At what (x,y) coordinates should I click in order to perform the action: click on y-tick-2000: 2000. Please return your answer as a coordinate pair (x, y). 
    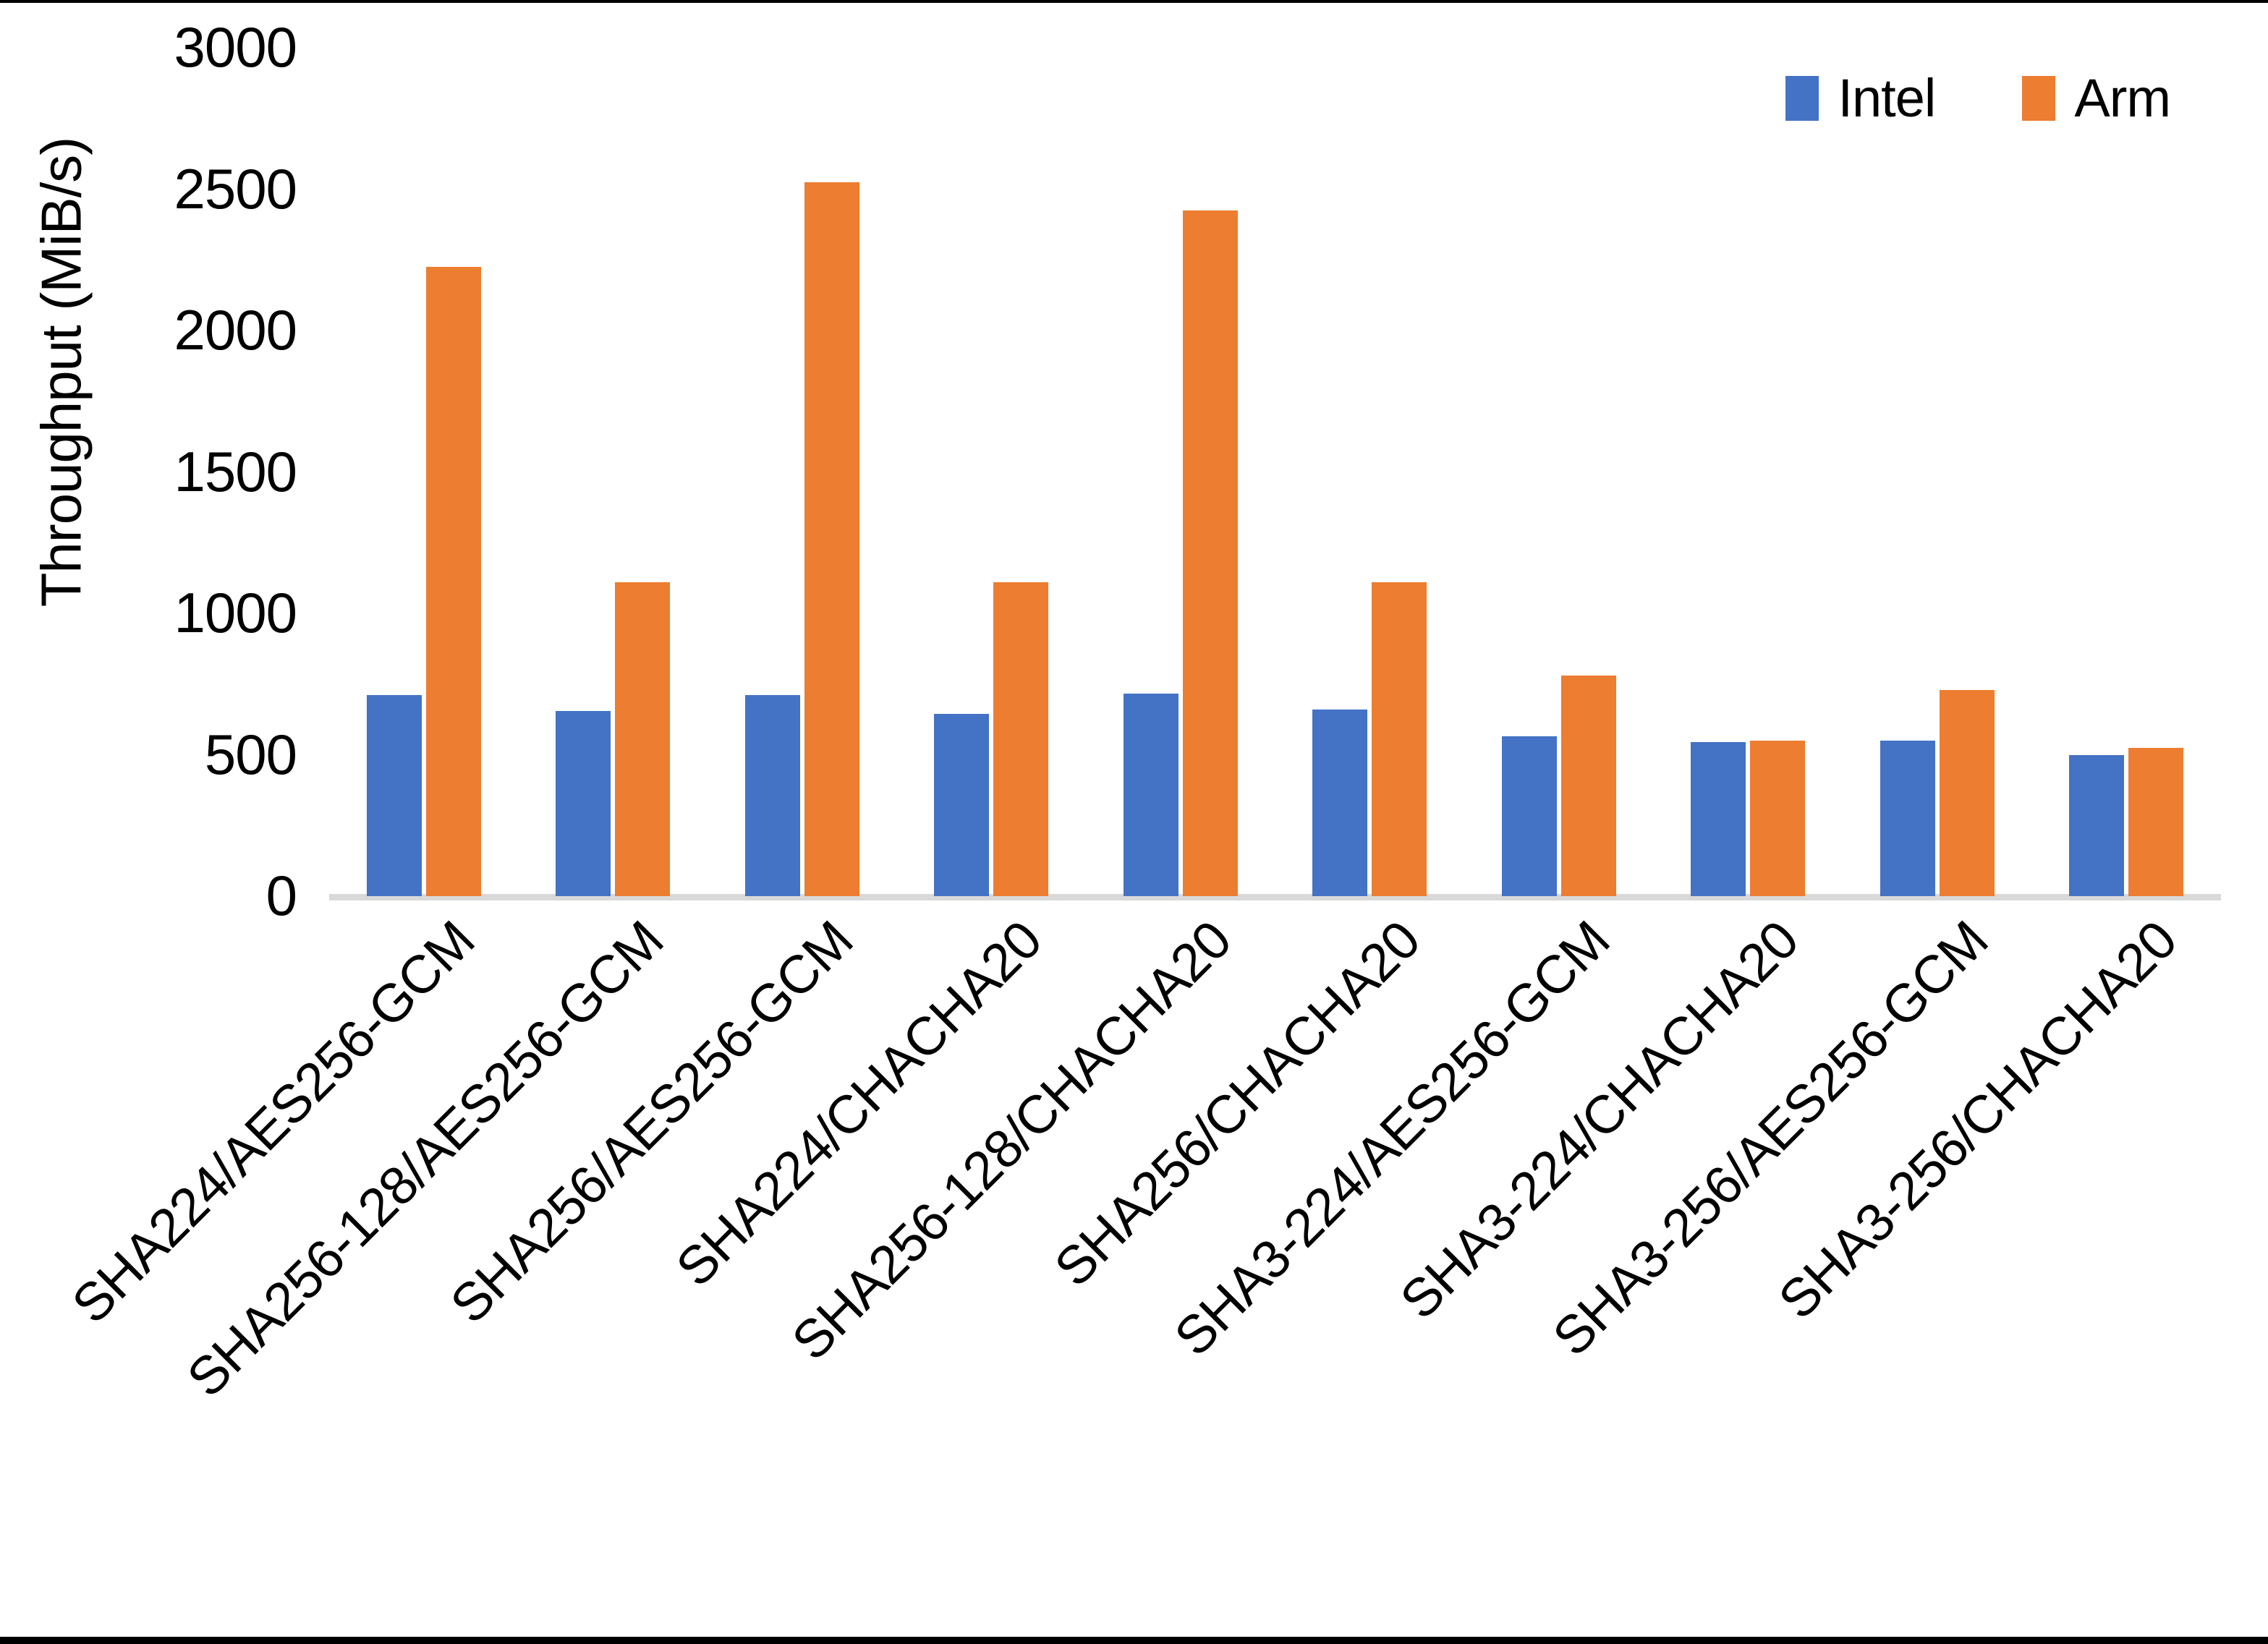
    Looking at the image, I should click on (235, 330).